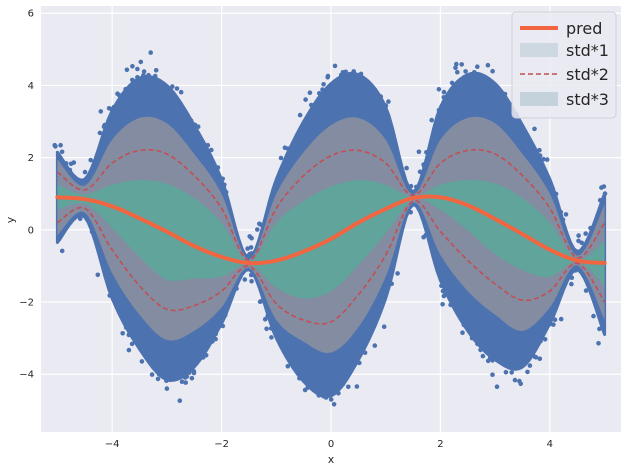 This screenshot has height=470, width=630. Describe the element at coordinates (26, 375) in the screenshot. I see `y-tick-label: −4` at that location.